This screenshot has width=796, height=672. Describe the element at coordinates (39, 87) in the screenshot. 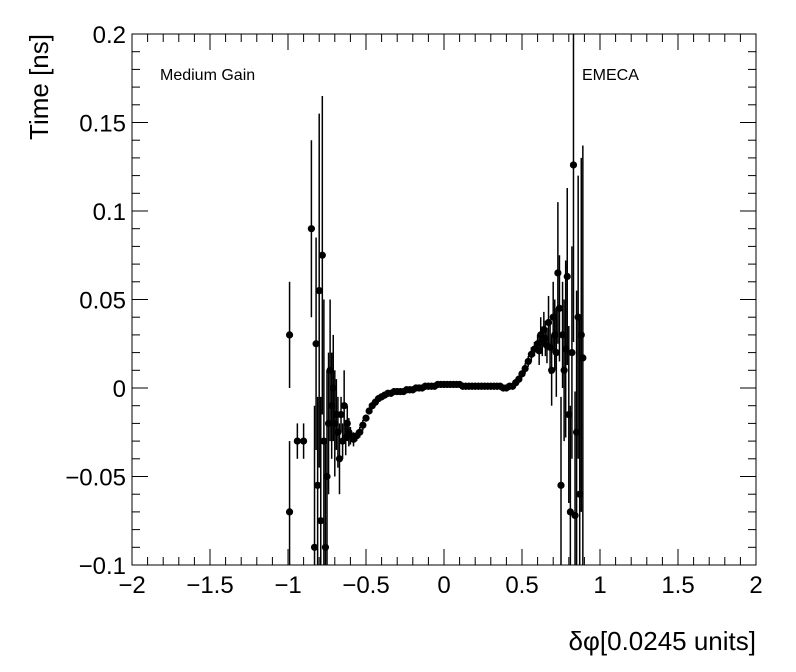

I see `y-axis-title: Time [ns]` at that location.